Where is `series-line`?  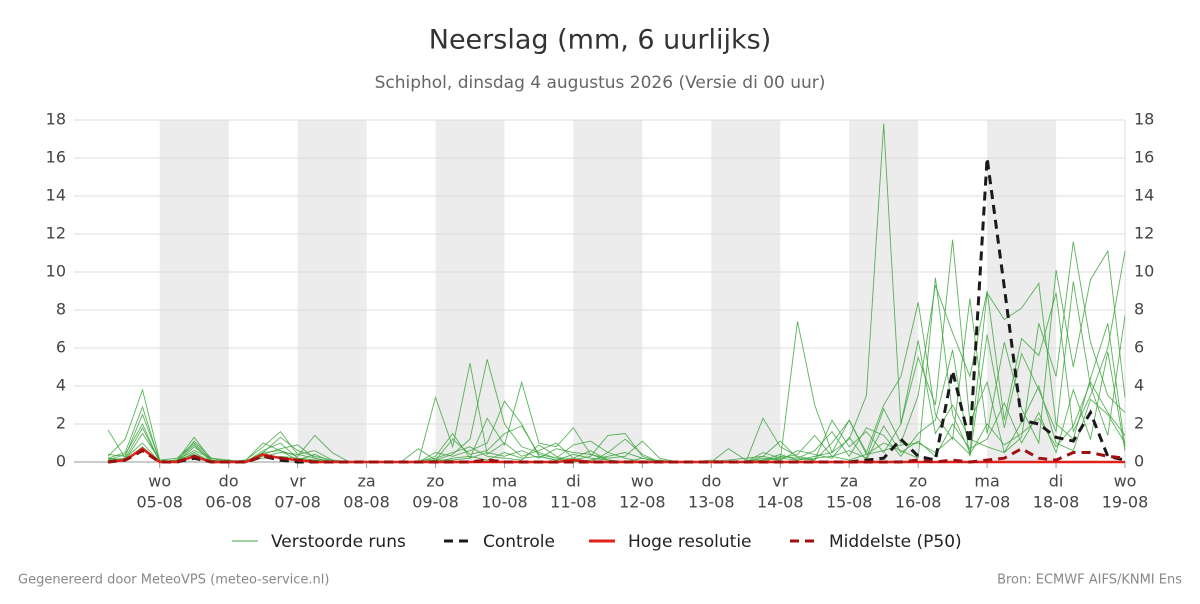 series-line is located at coordinates (616, 455).